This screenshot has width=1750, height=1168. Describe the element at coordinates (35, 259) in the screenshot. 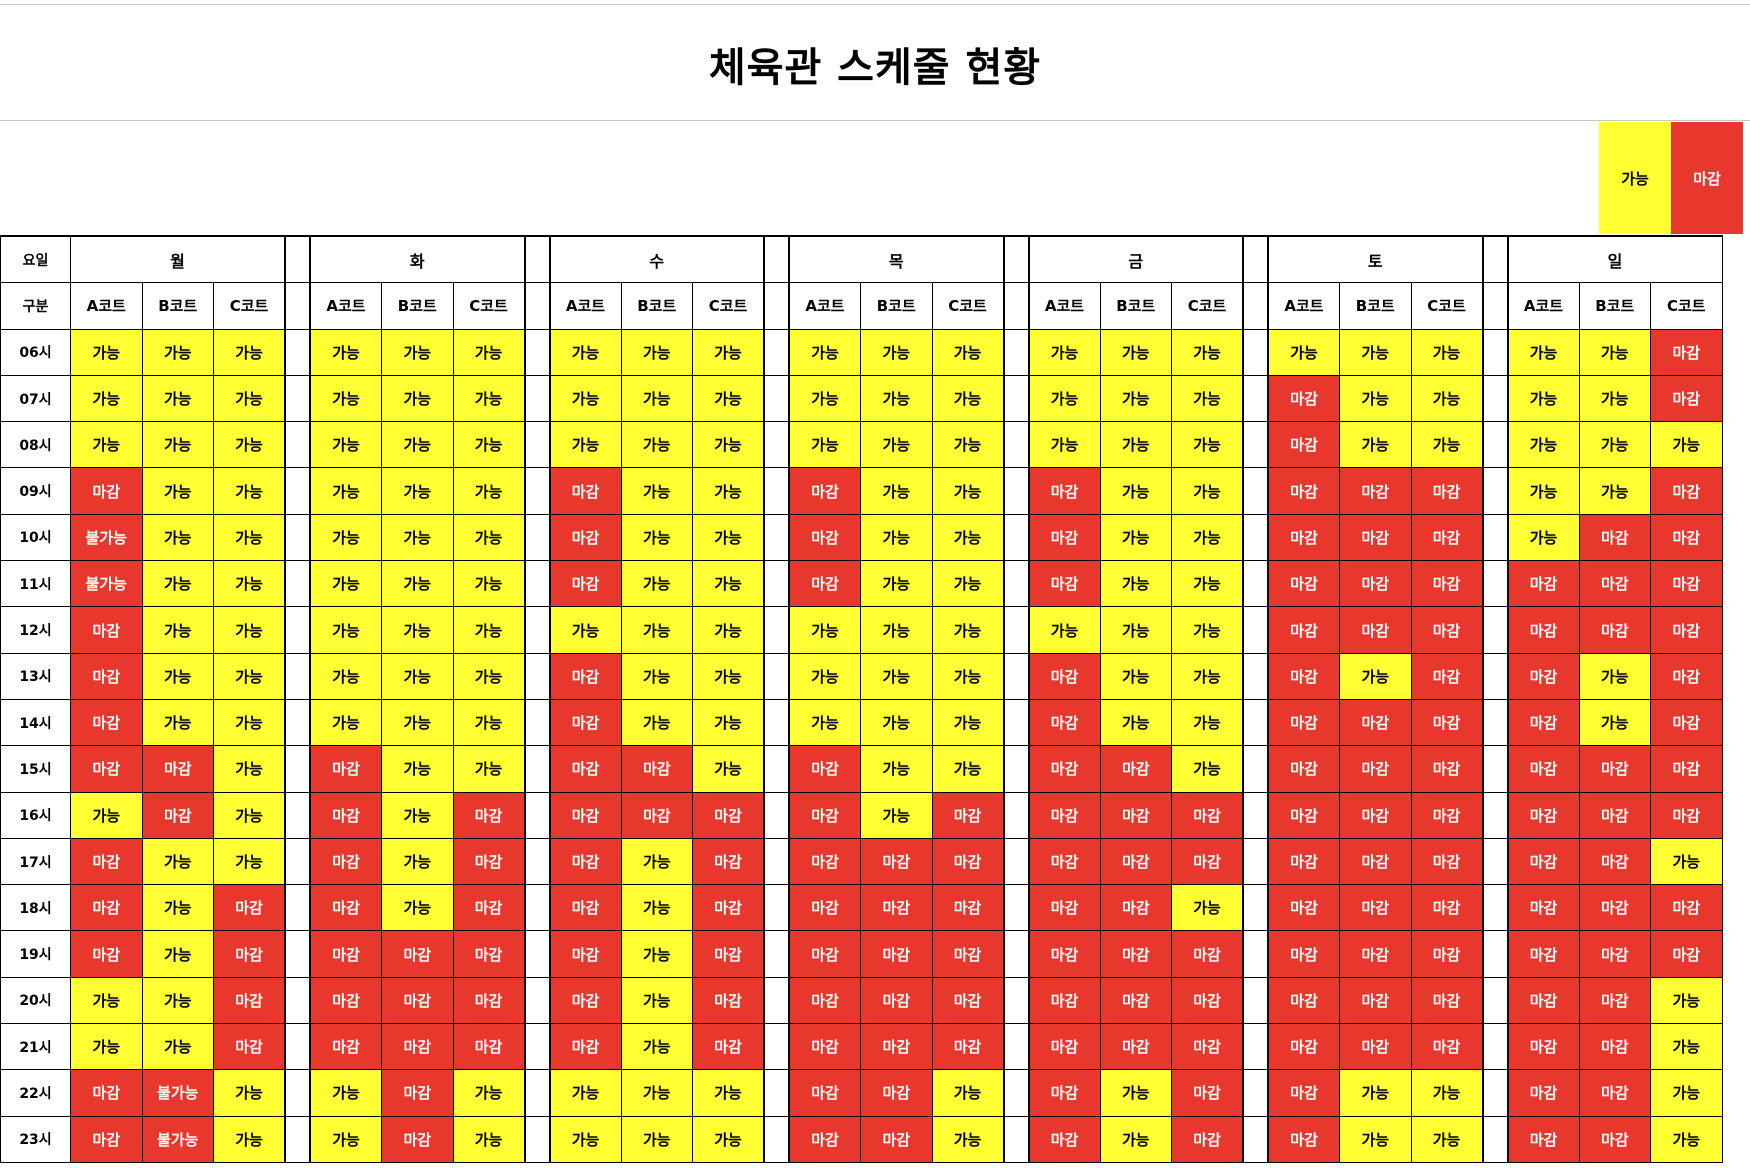

I see `day-header-label: 요일` at that location.